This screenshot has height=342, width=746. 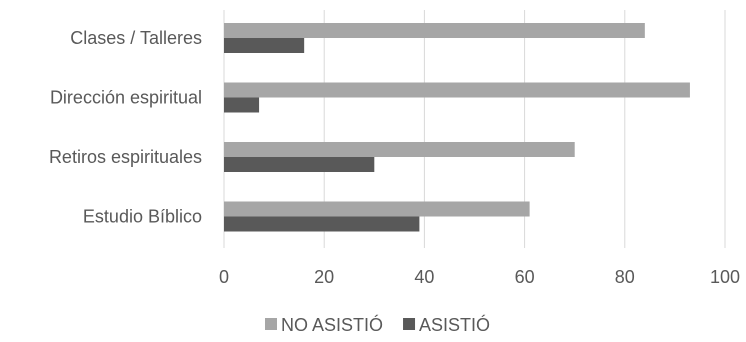 What do you see at coordinates (479, 277) in the screenshot?
I see `x-tick-labels: 0 20 40 60 80 100` at bounding box center [479, 277].